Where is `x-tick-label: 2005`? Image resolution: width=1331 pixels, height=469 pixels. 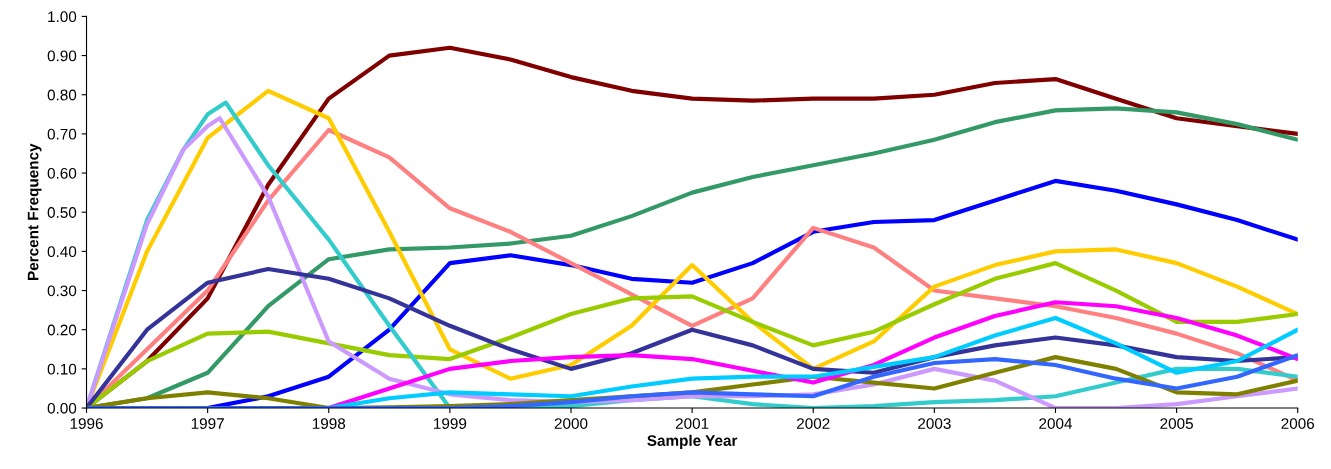 x-tick-label: 2005 is located at coordinates (1176, 423).